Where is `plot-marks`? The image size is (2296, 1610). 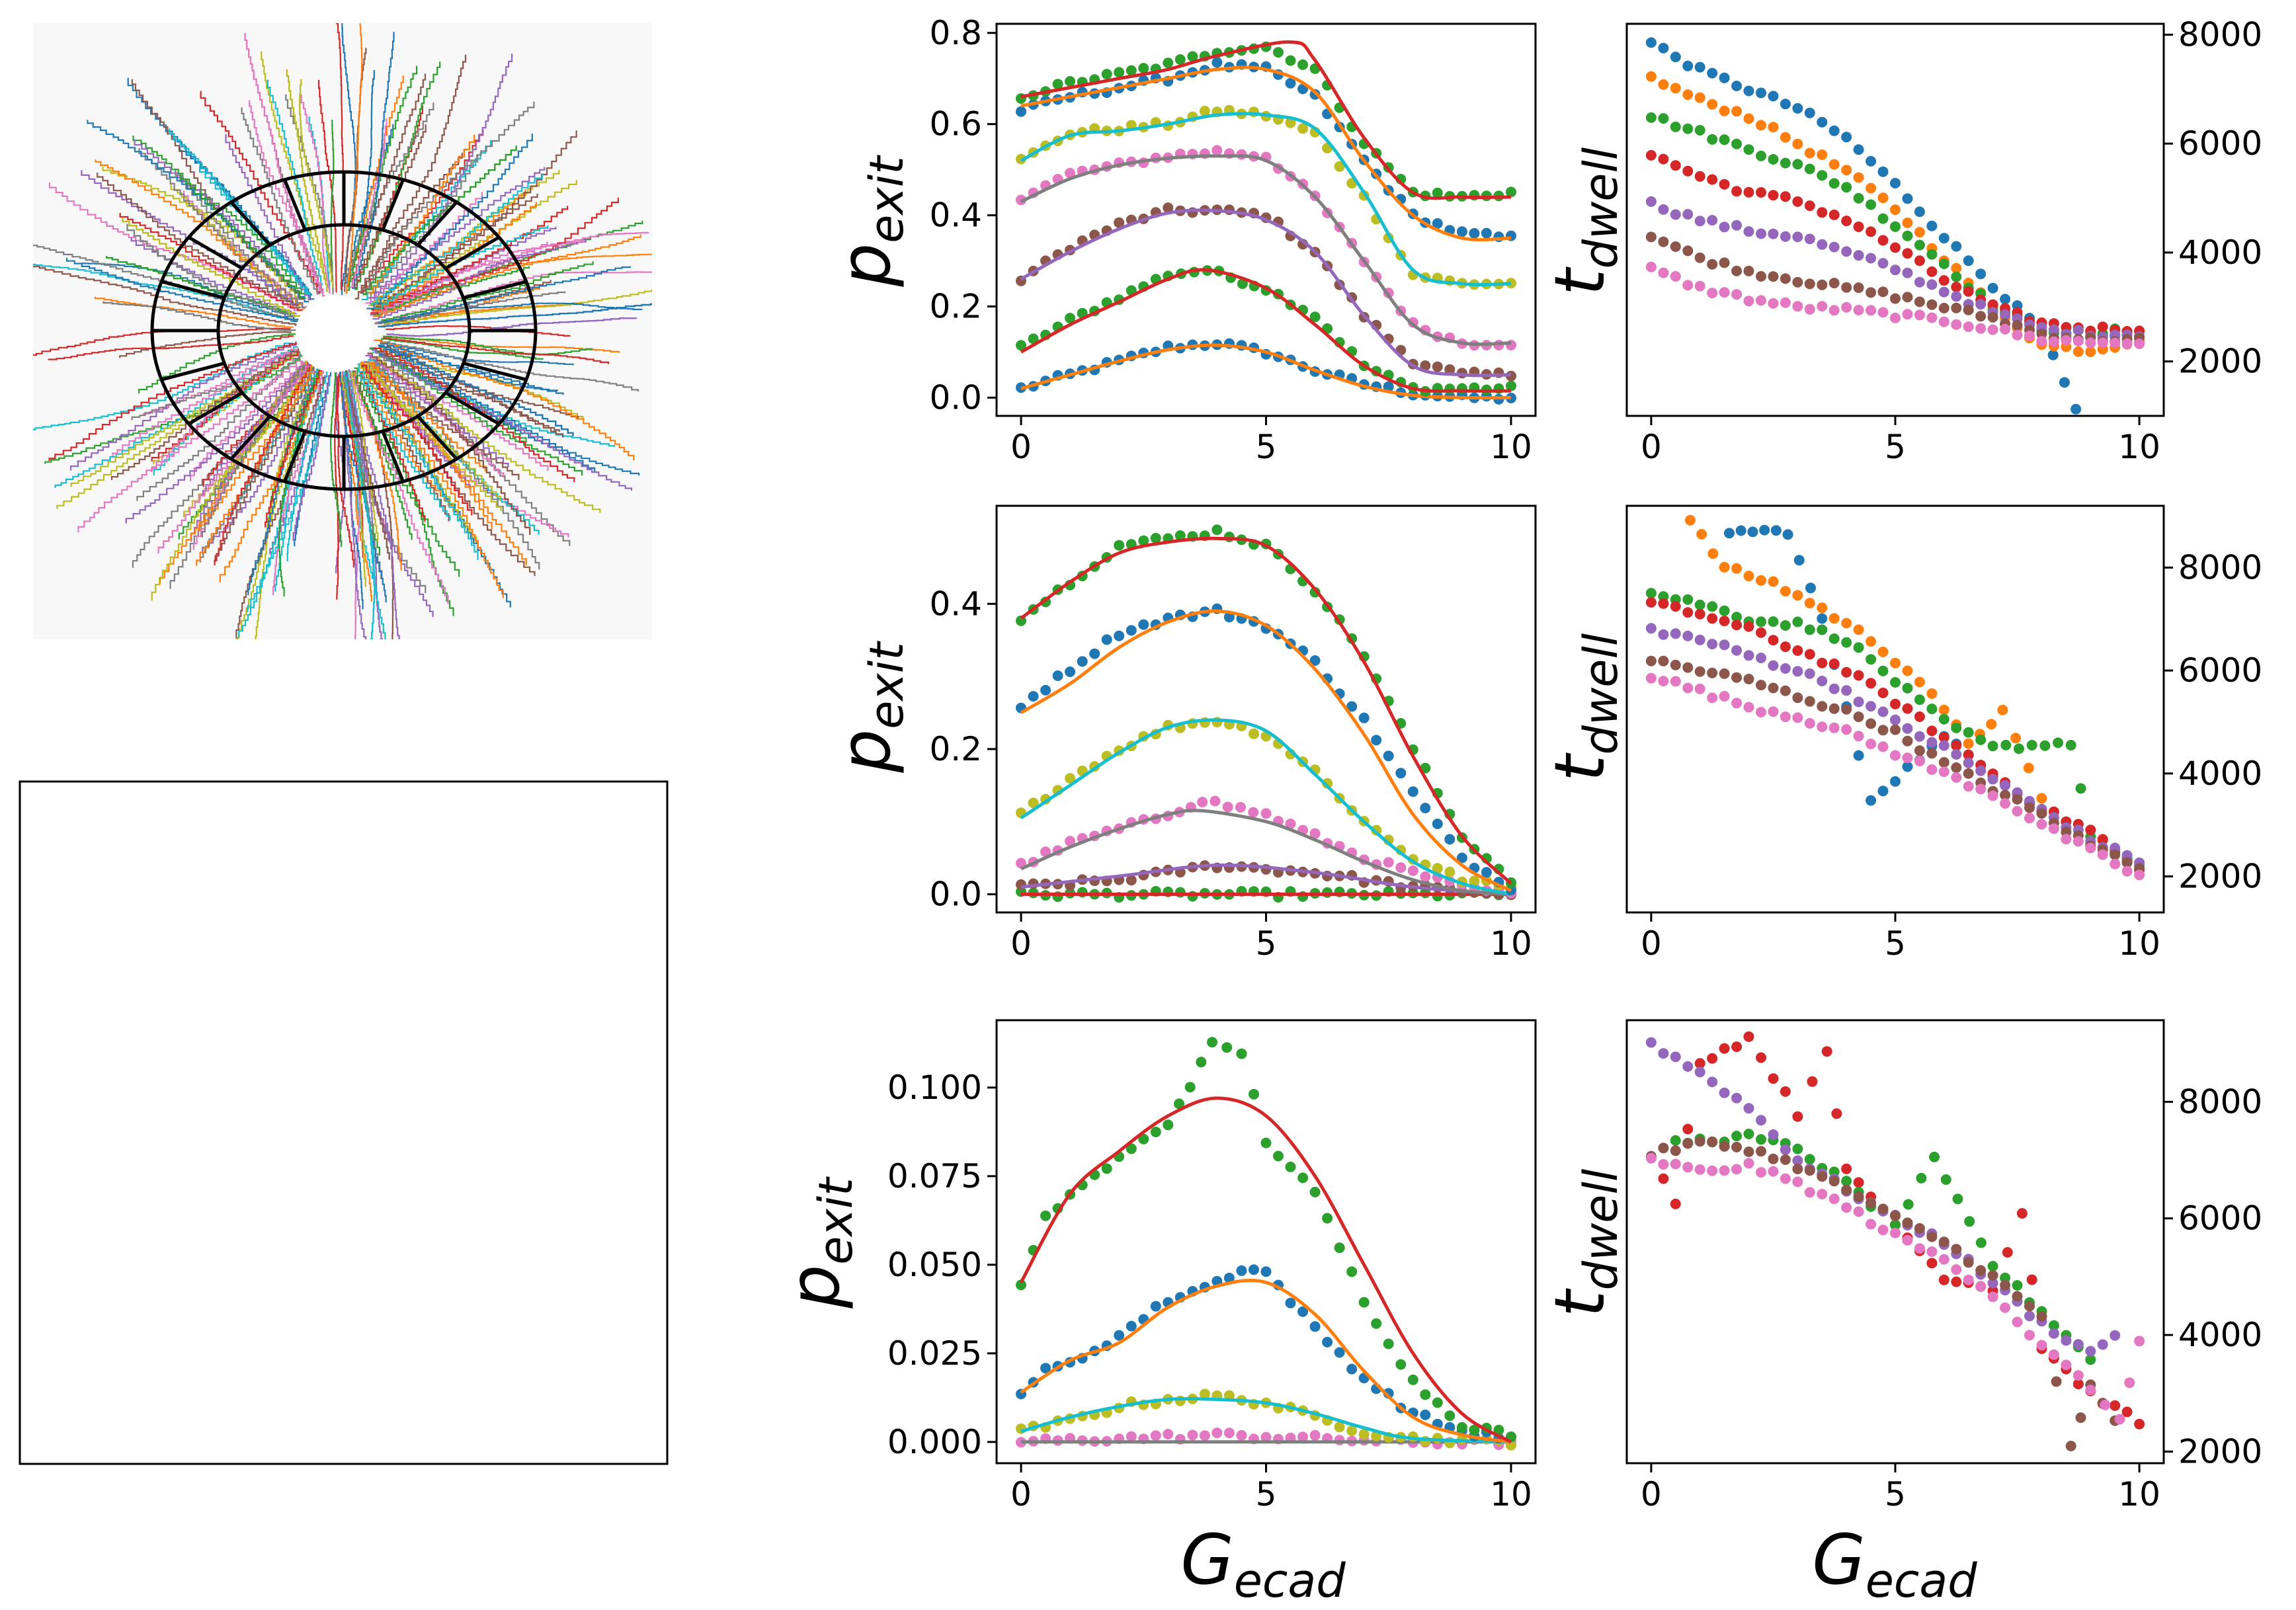
plot-marks is located at coordinates (1895, 697).